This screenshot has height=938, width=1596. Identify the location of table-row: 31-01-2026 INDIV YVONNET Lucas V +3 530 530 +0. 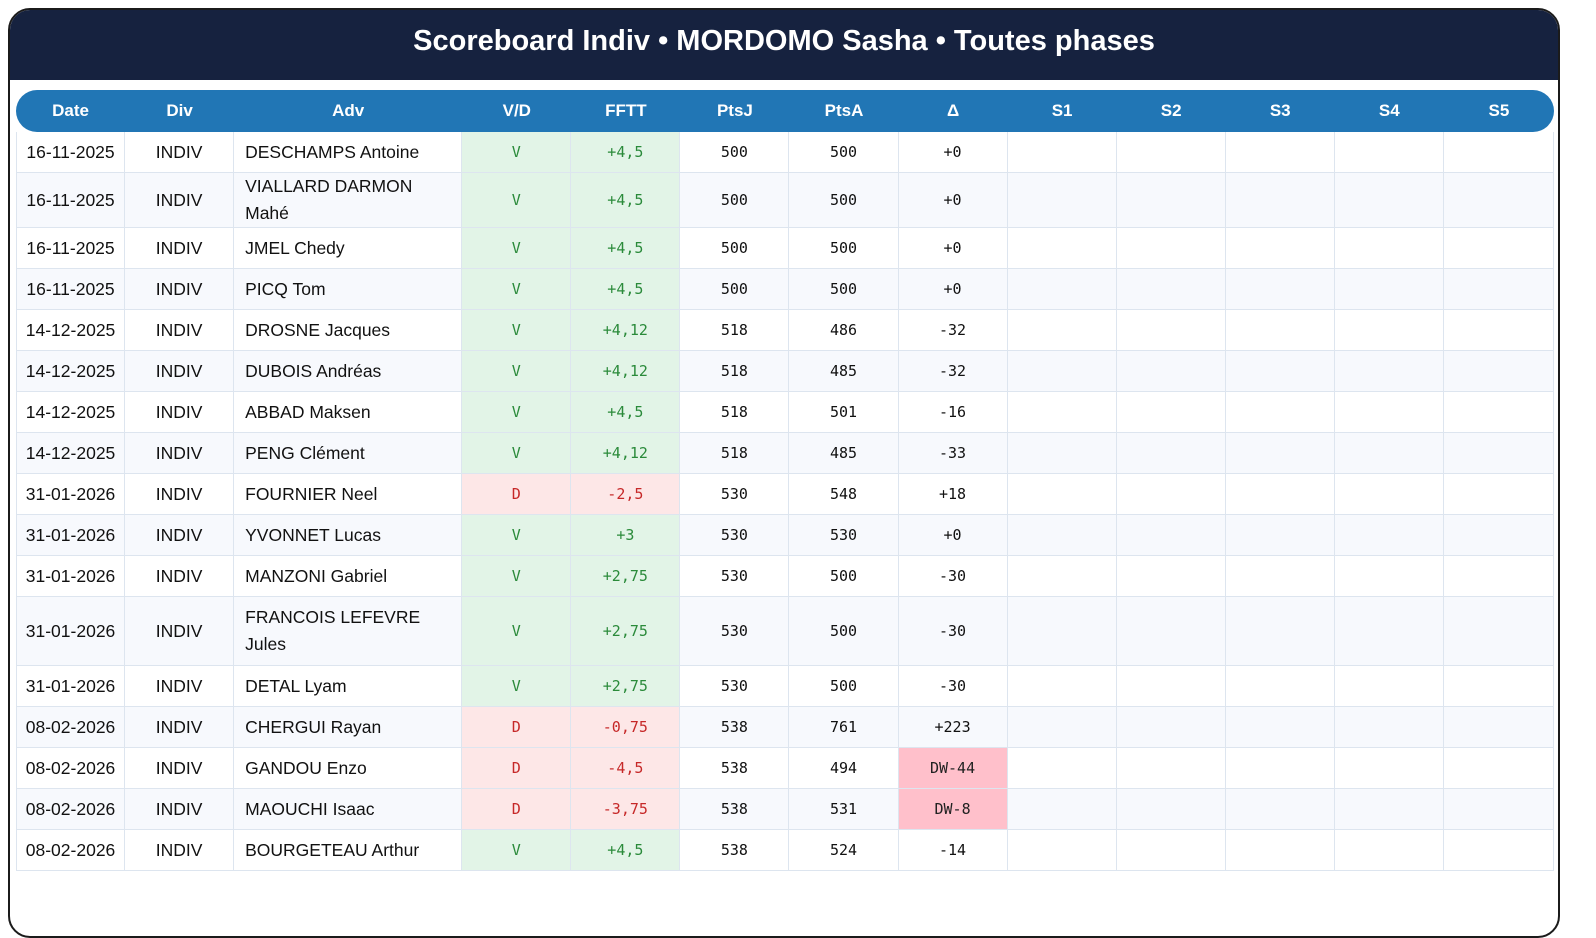
(785, 535).